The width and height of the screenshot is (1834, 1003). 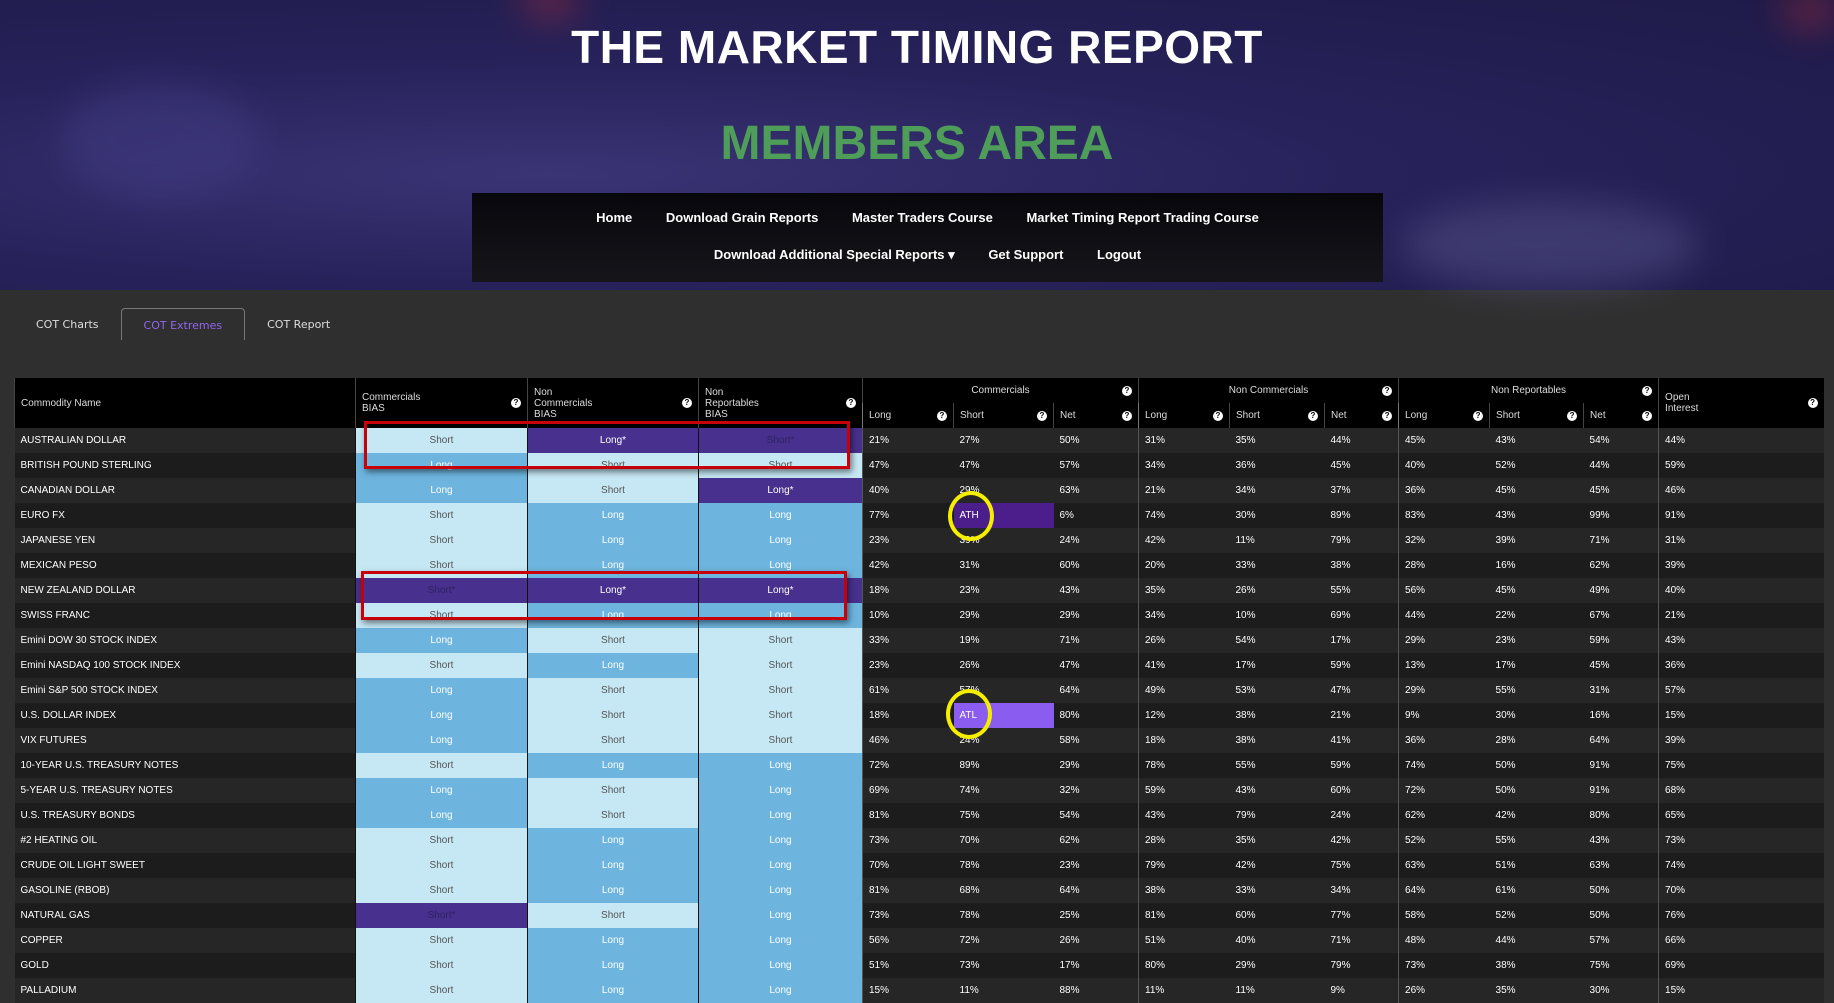 I want to click on header-net: Net?, so click(x=1621, y=415).